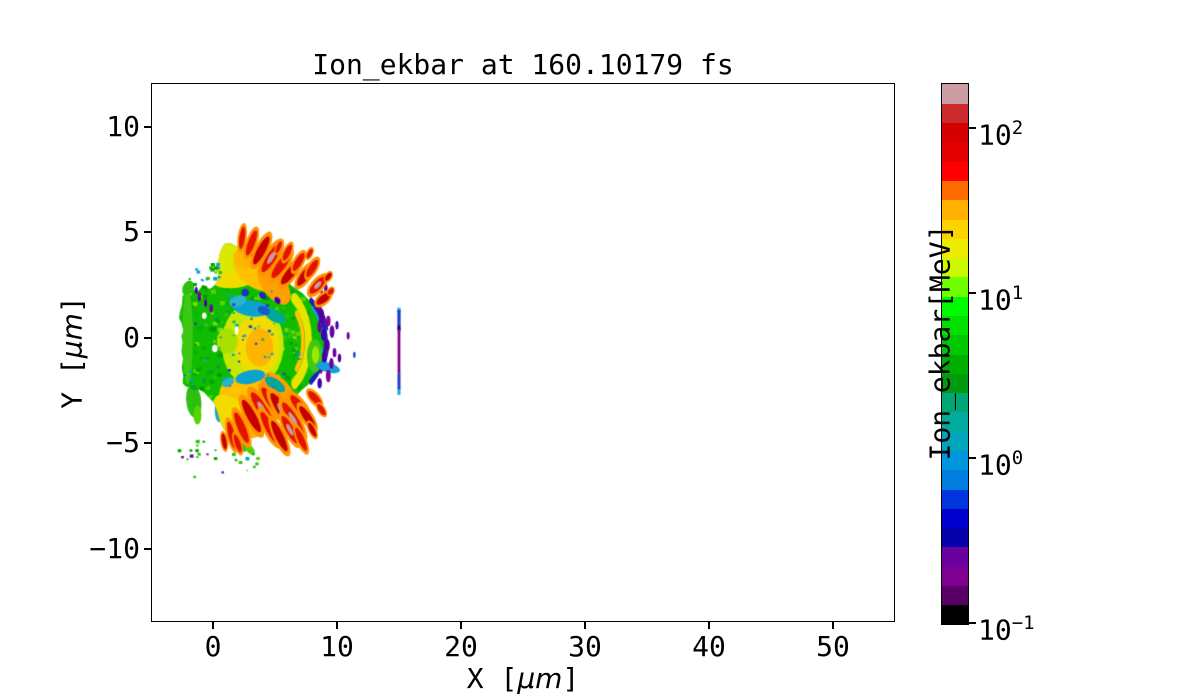 The width and height of the screenshot is (1200, 700). Describe the element at coordinates (123, 443) in the screenshot. I see `y-tick-label: −5` at that location.